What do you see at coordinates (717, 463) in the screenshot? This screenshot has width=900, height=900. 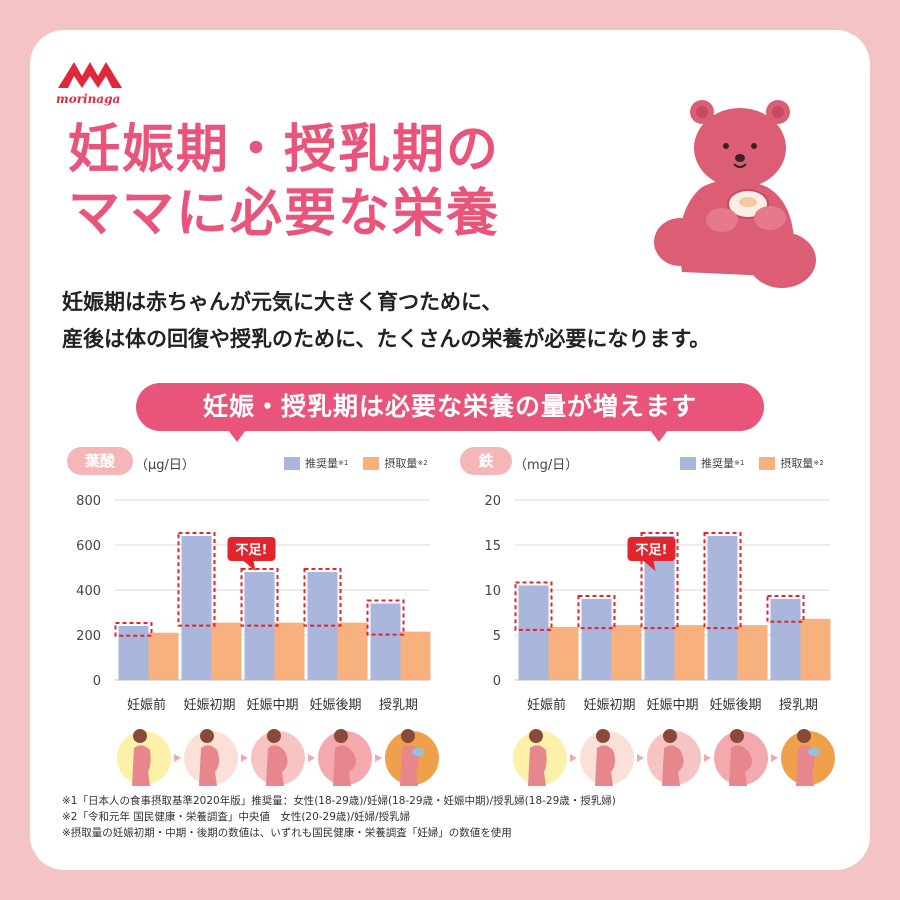 I see `legend-recommended-label: 推奨量` at bounding box center [717, 463].